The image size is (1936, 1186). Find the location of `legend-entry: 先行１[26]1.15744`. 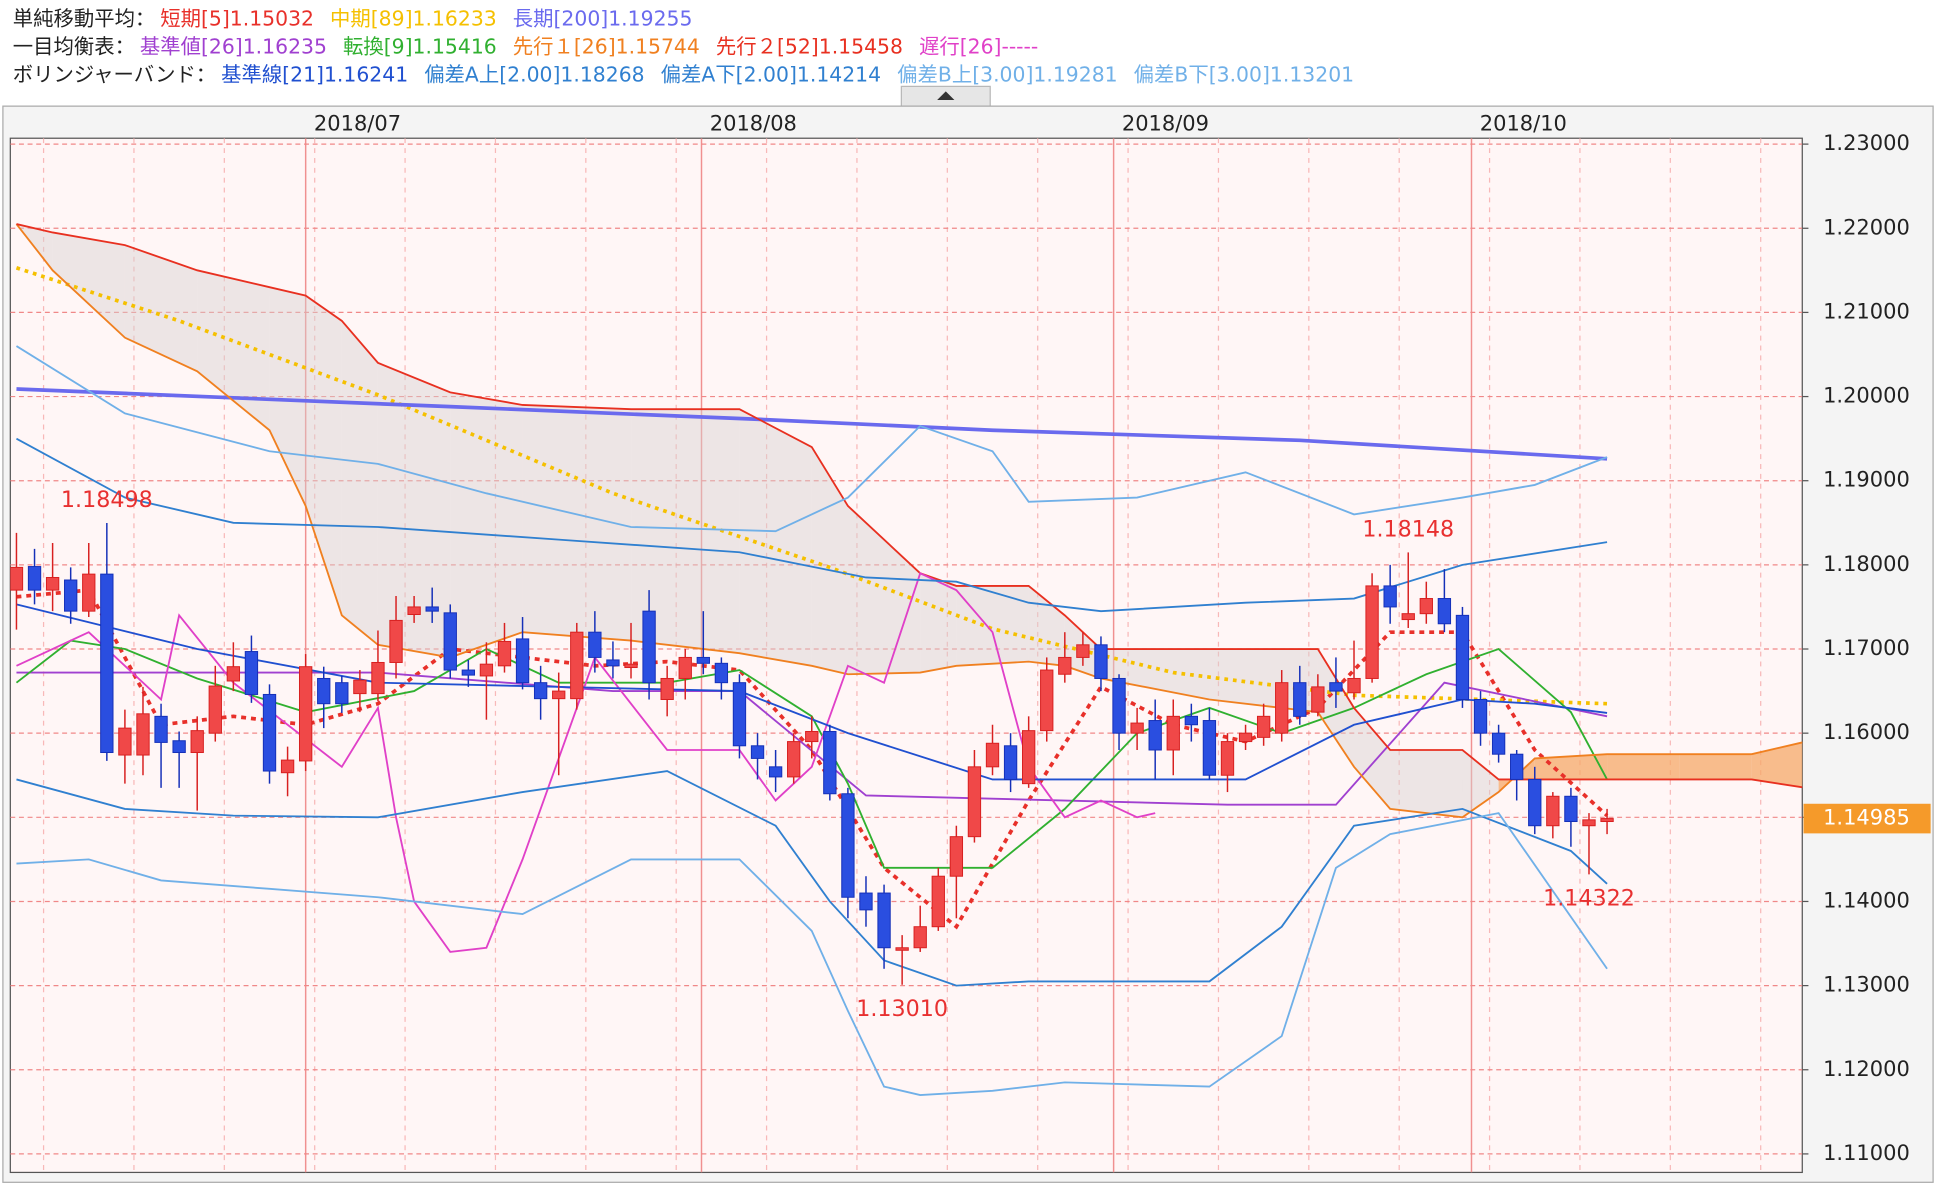

legend-entry: 先行１[26]1.15744 is located at coordinates (606, 47).